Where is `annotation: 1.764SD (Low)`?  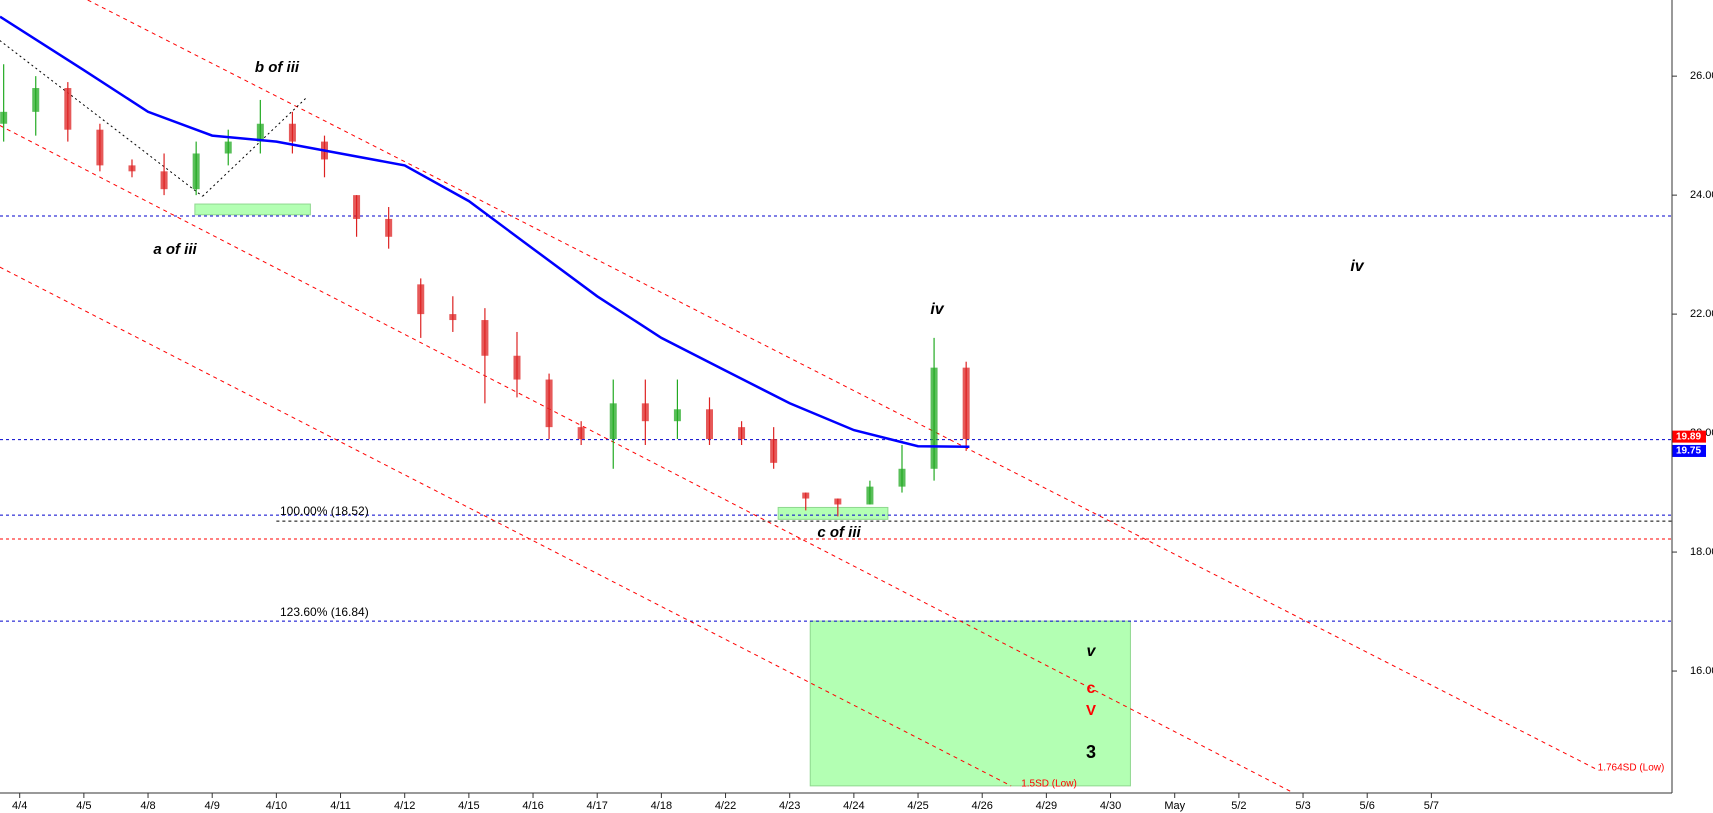
annotation: 1.764SD (Low) is located at coordinates (1631, 768).